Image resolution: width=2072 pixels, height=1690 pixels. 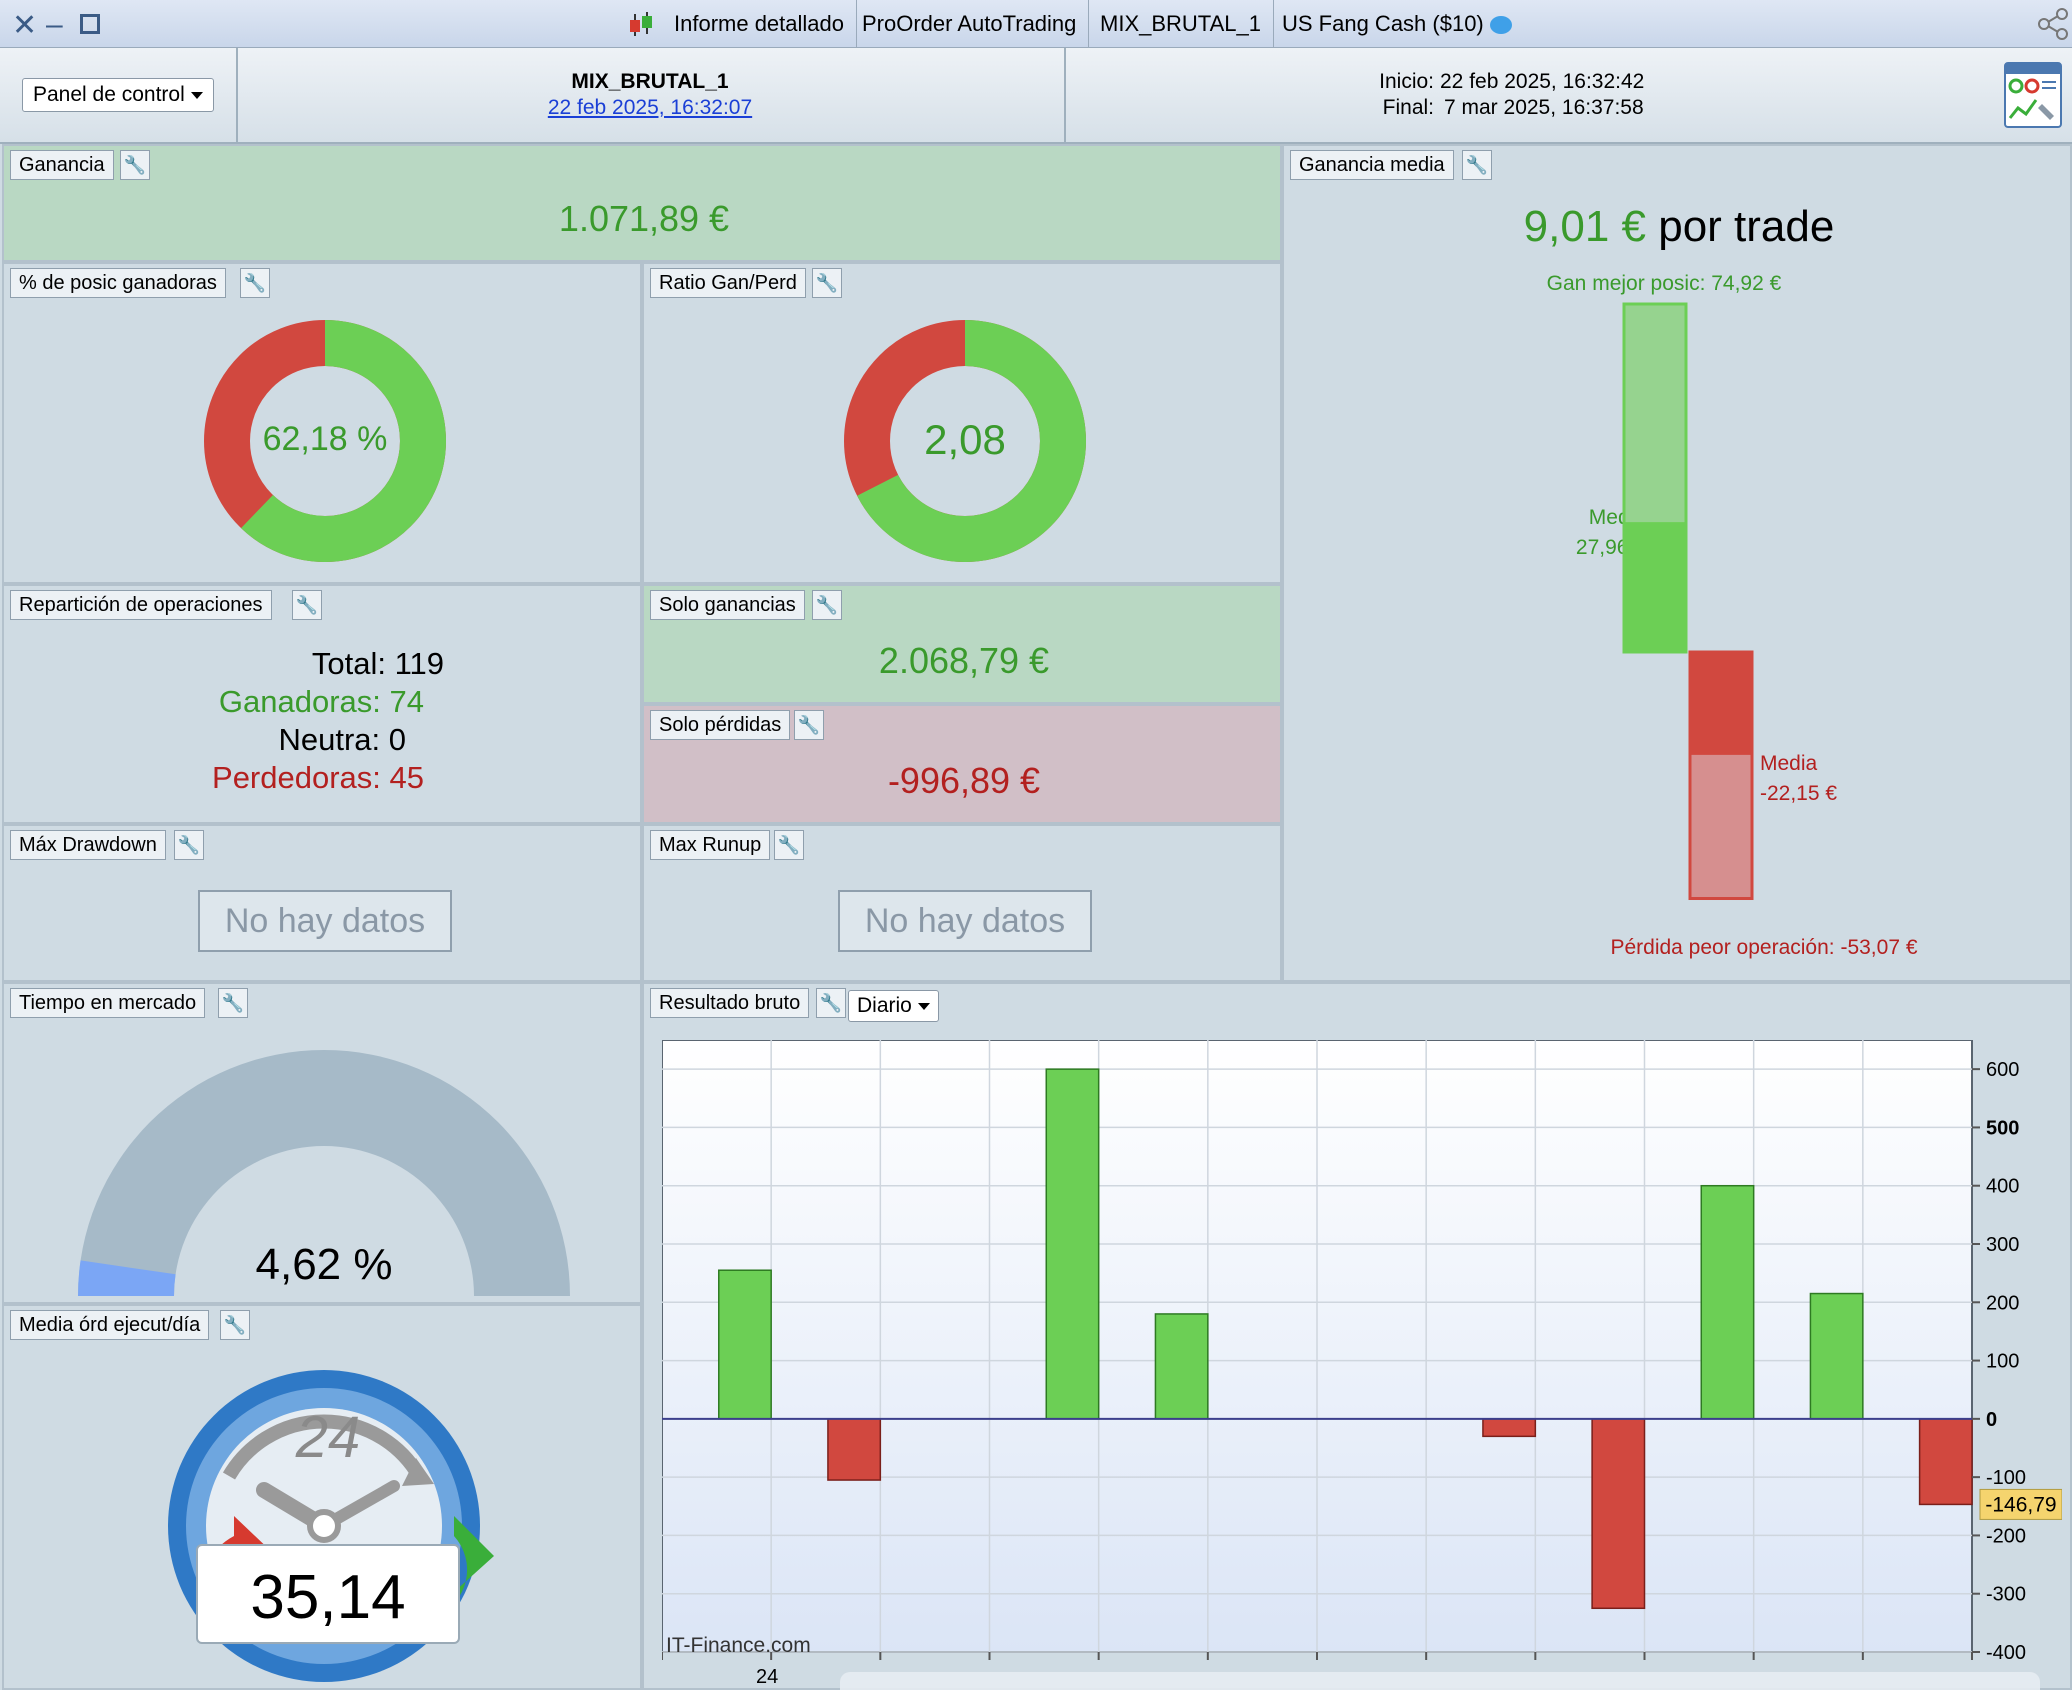 I want to click on start-label: Inicio:, so click(x=1406, y=81).